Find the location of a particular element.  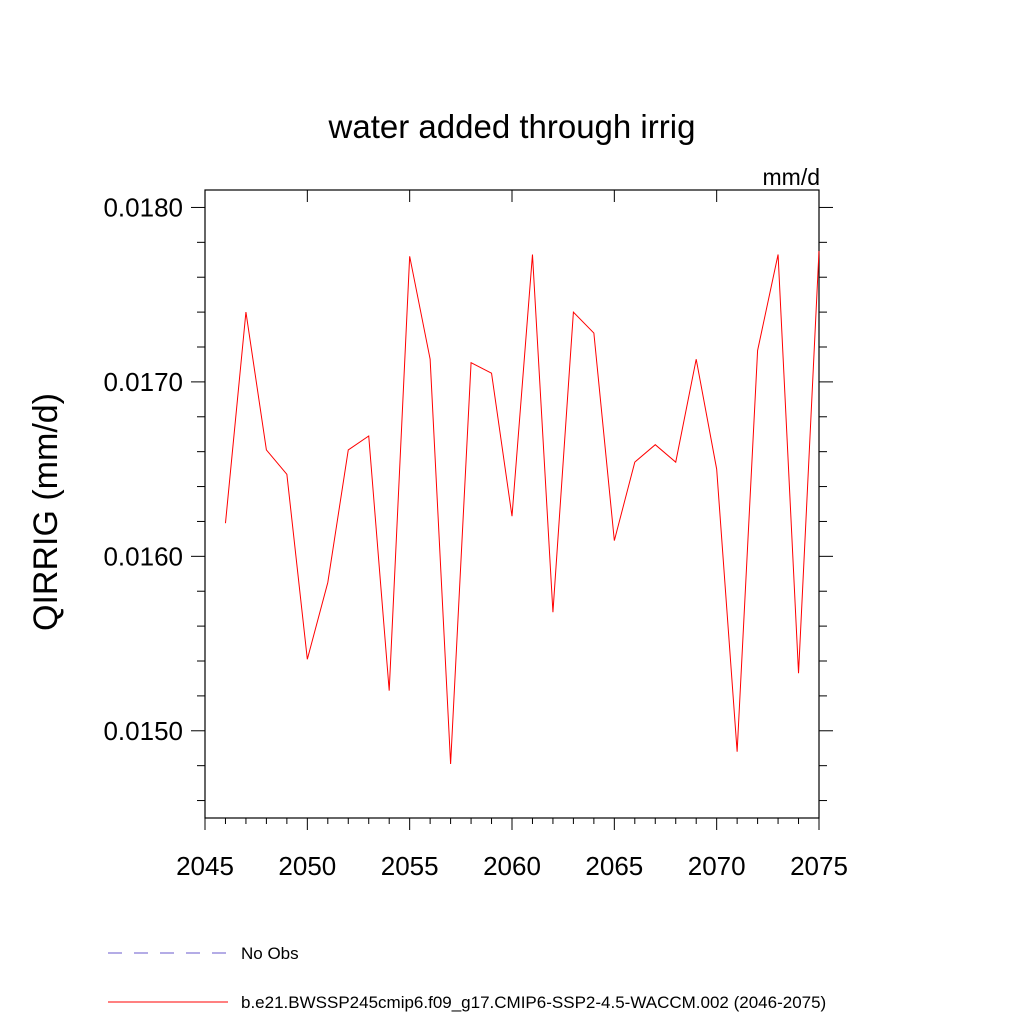

y-tick-label: 0.0160 is located at coordinates (143, 556).